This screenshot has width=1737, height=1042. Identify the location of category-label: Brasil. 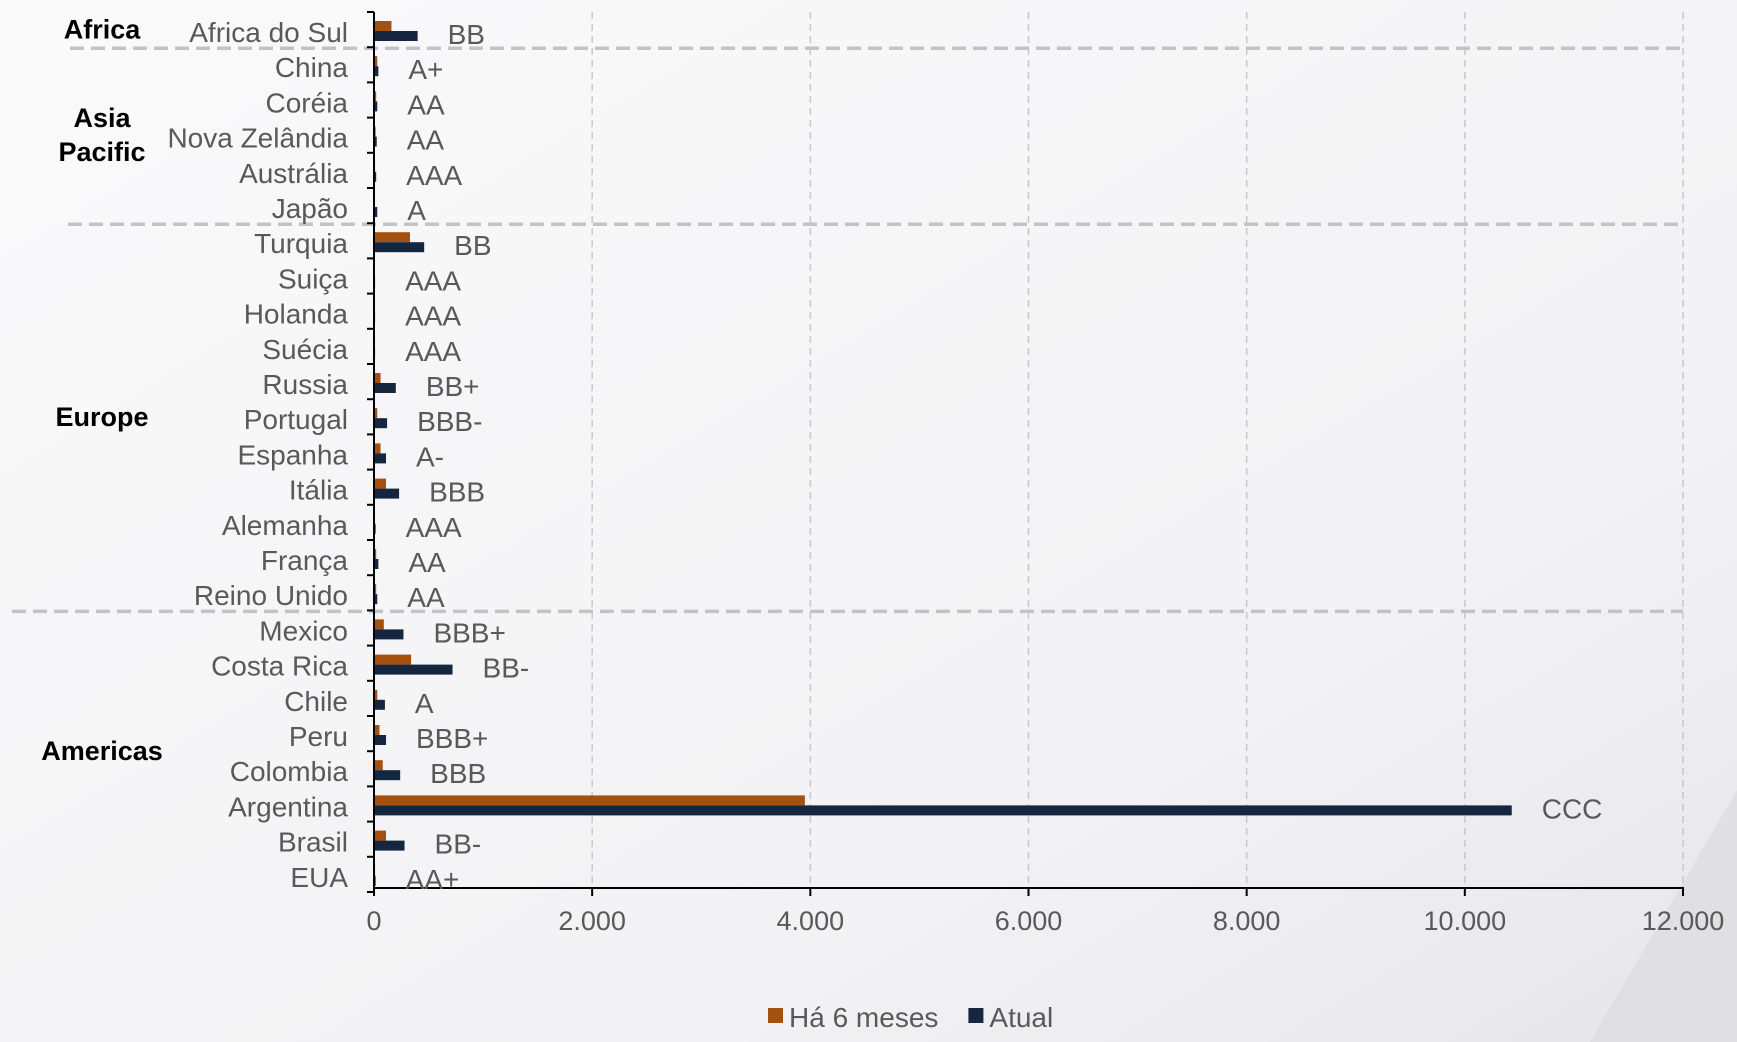
(313, 842).